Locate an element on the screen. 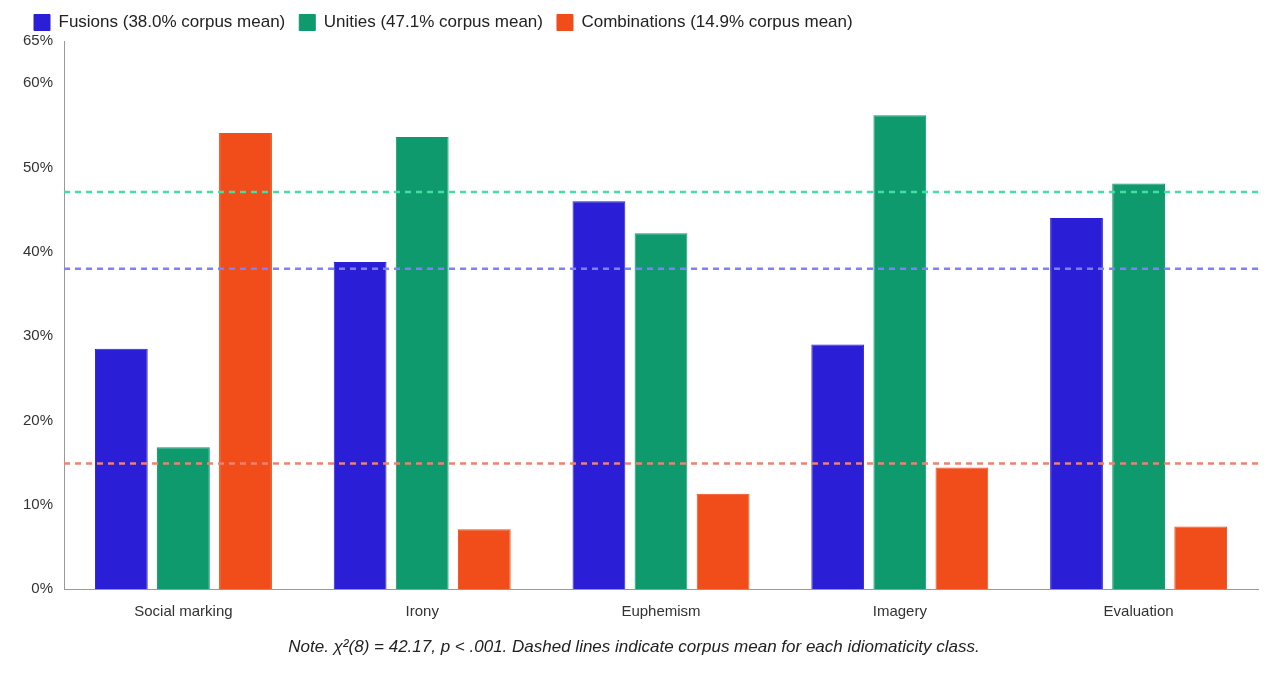  y-tick-label: 40% is located at coordinates (38, 250).